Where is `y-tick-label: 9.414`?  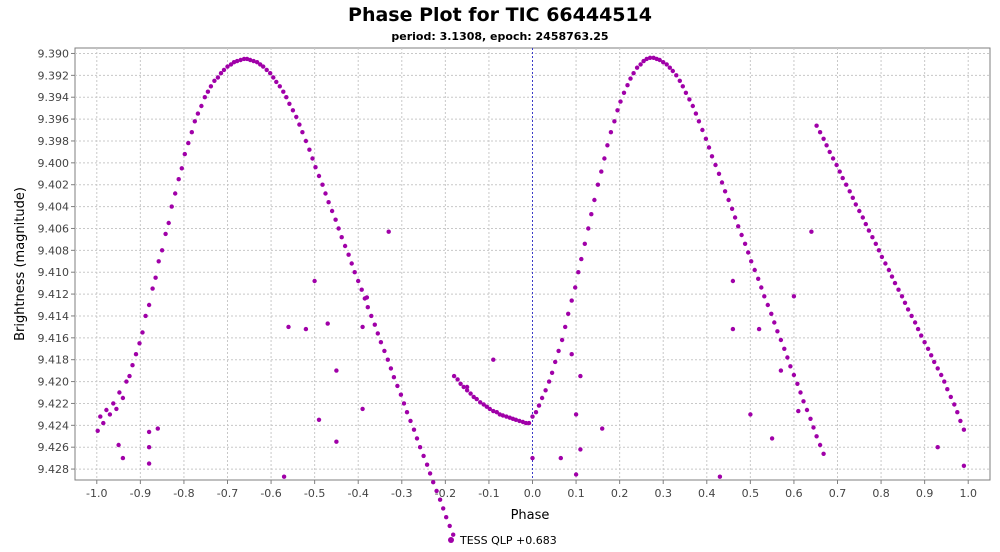
y-tick-label: 9.414 is located at coordinates (54, 316).